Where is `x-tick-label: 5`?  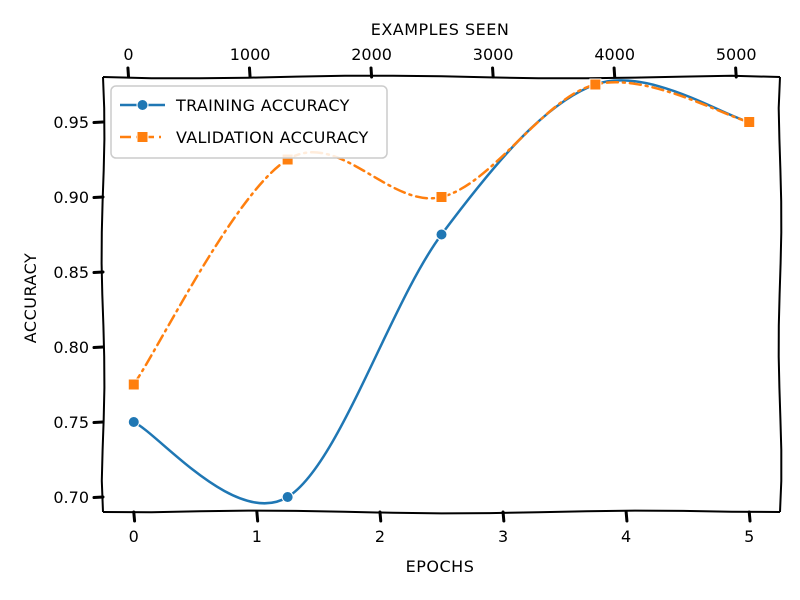
x-tick-label: 5 is located at coordinates (749, 536).